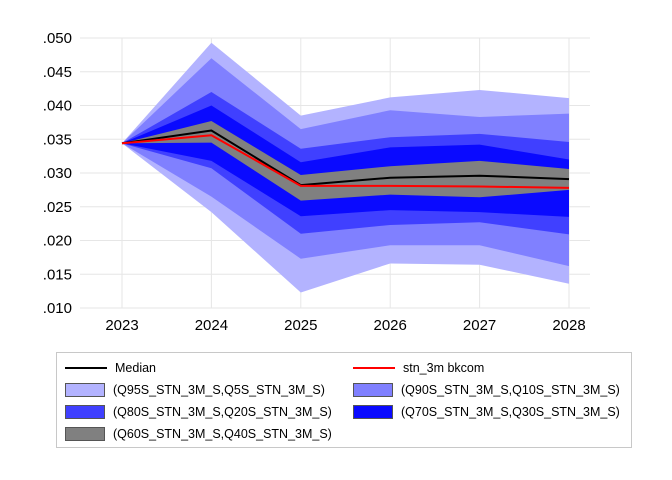  I want to click on legend-item-band-q70-q30: (Q70S_STN_3M_S,Q30S_STN_3M_S), so click(486, 412).